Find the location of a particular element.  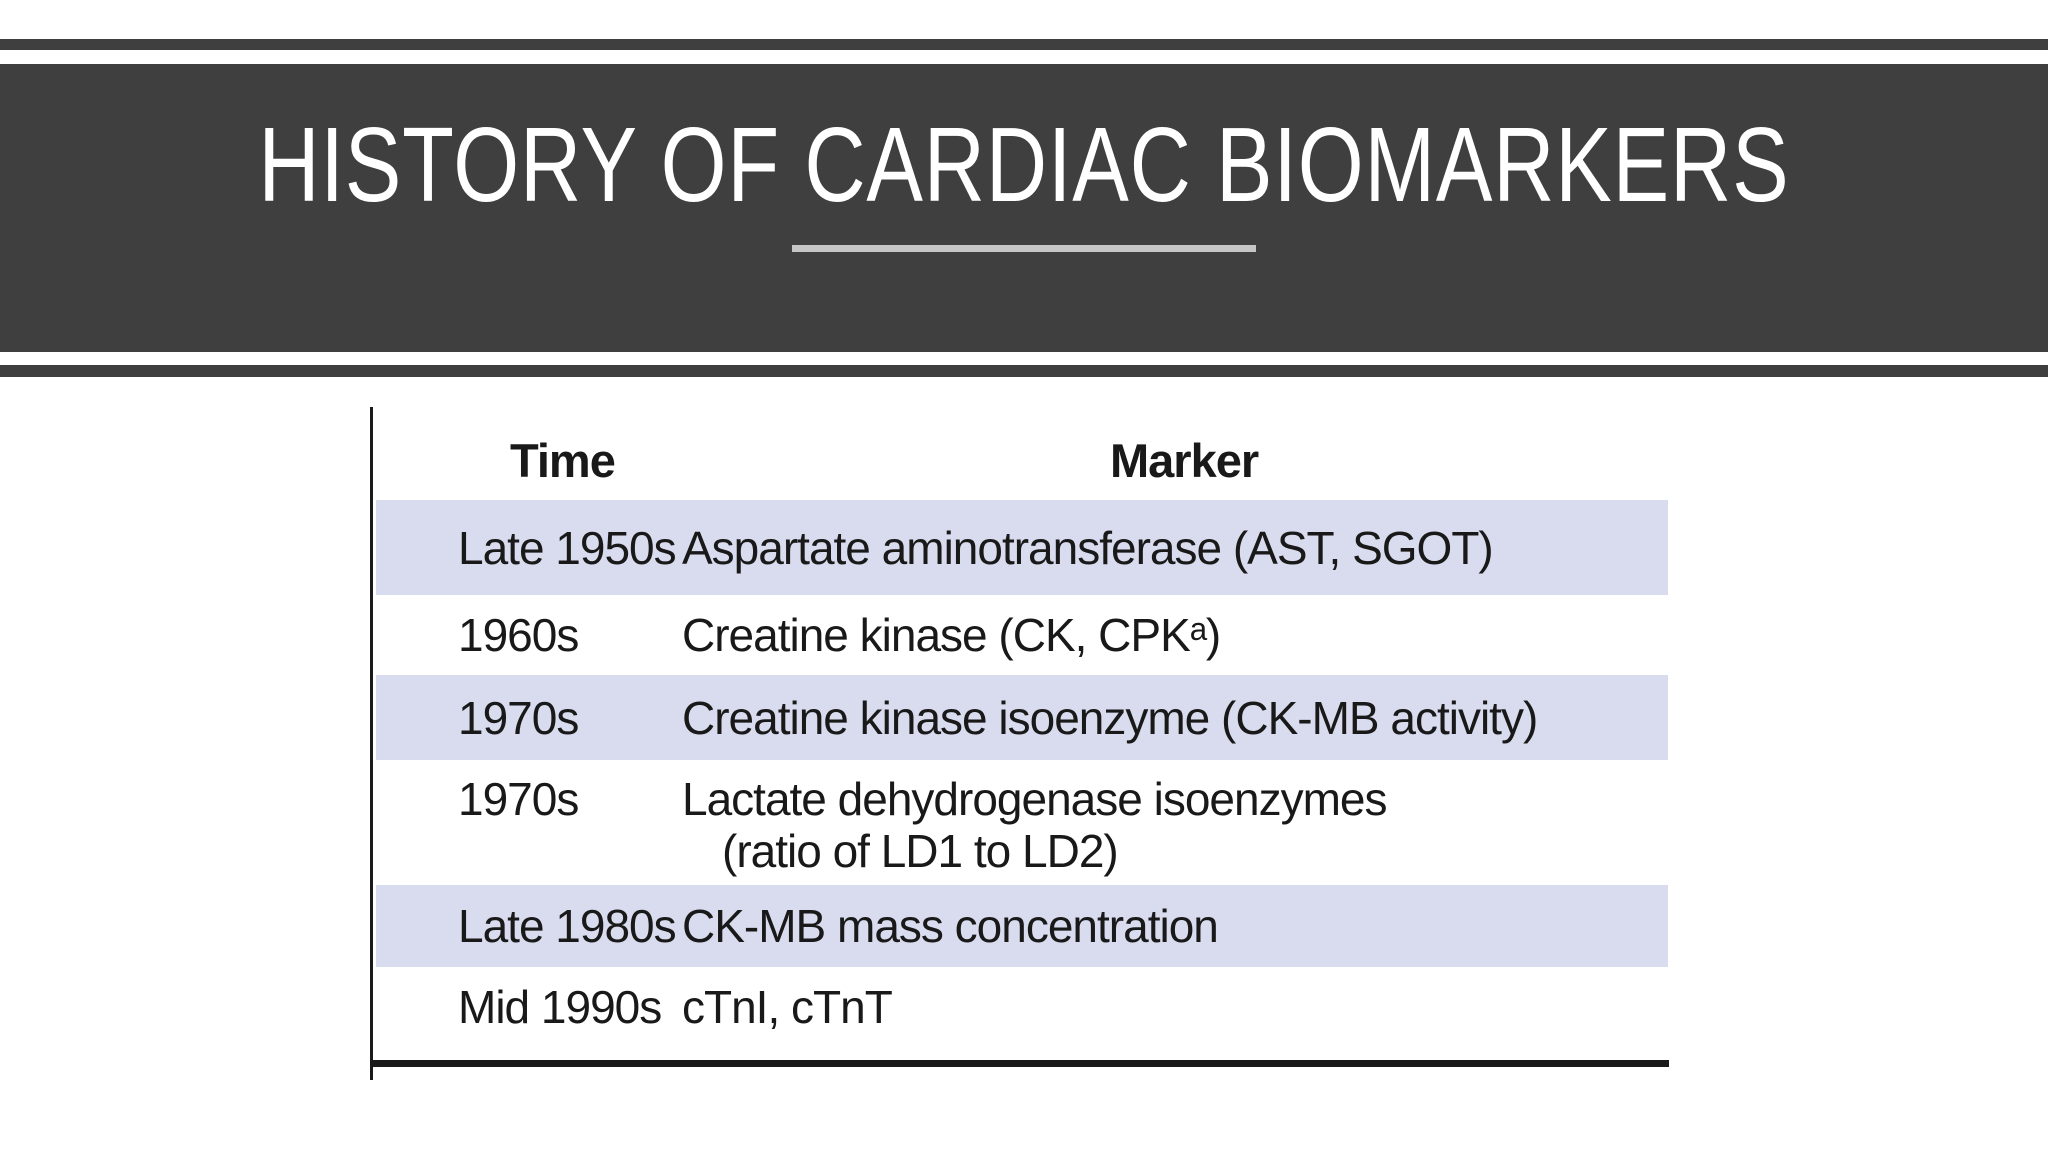

page-title: HISTORY OF CARDIAC BIOMARKERS is located at coordinates (1024, 165).